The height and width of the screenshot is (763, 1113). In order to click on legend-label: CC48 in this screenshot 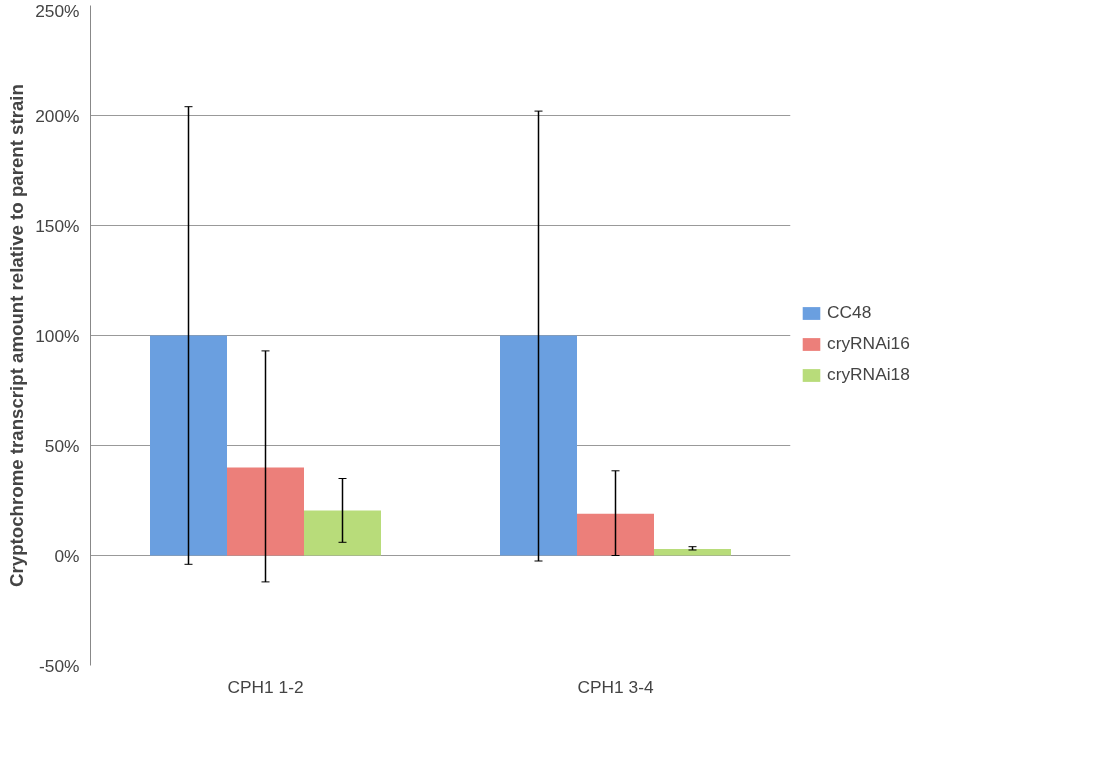, I will do `click(849, 312)`.